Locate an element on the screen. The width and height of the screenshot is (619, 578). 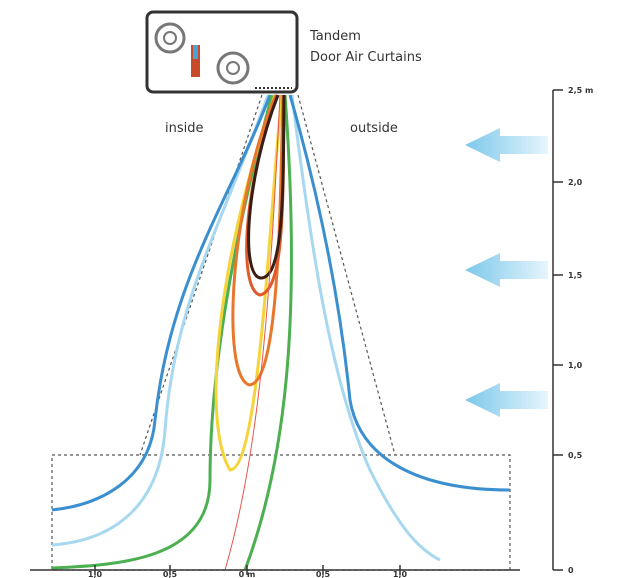
axis-label: 2,0 is located at coordinates (575, 182).